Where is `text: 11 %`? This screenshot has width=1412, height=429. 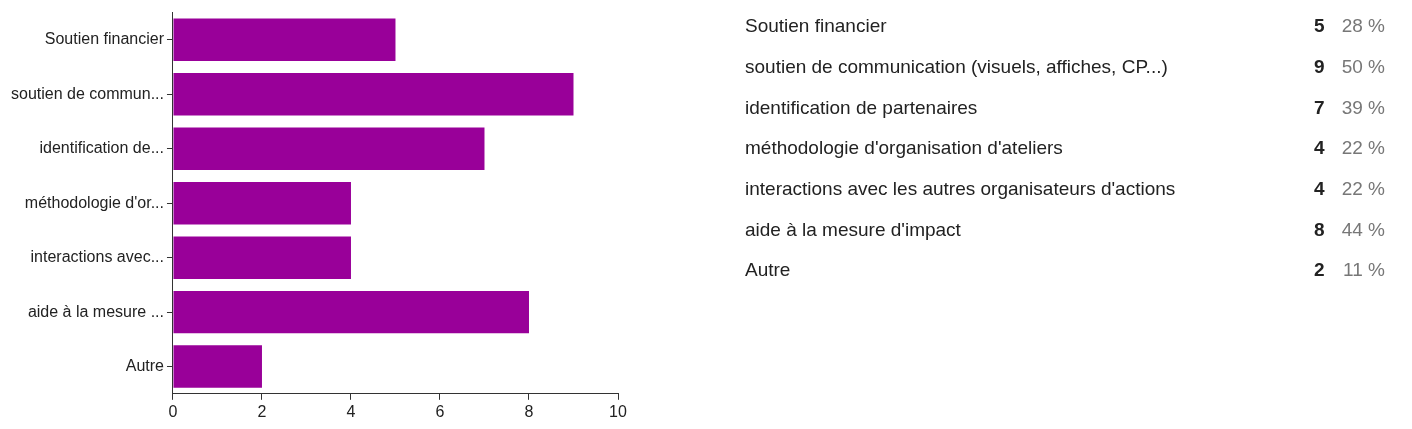
text: 11 % is located at coordinates (1363, 270).